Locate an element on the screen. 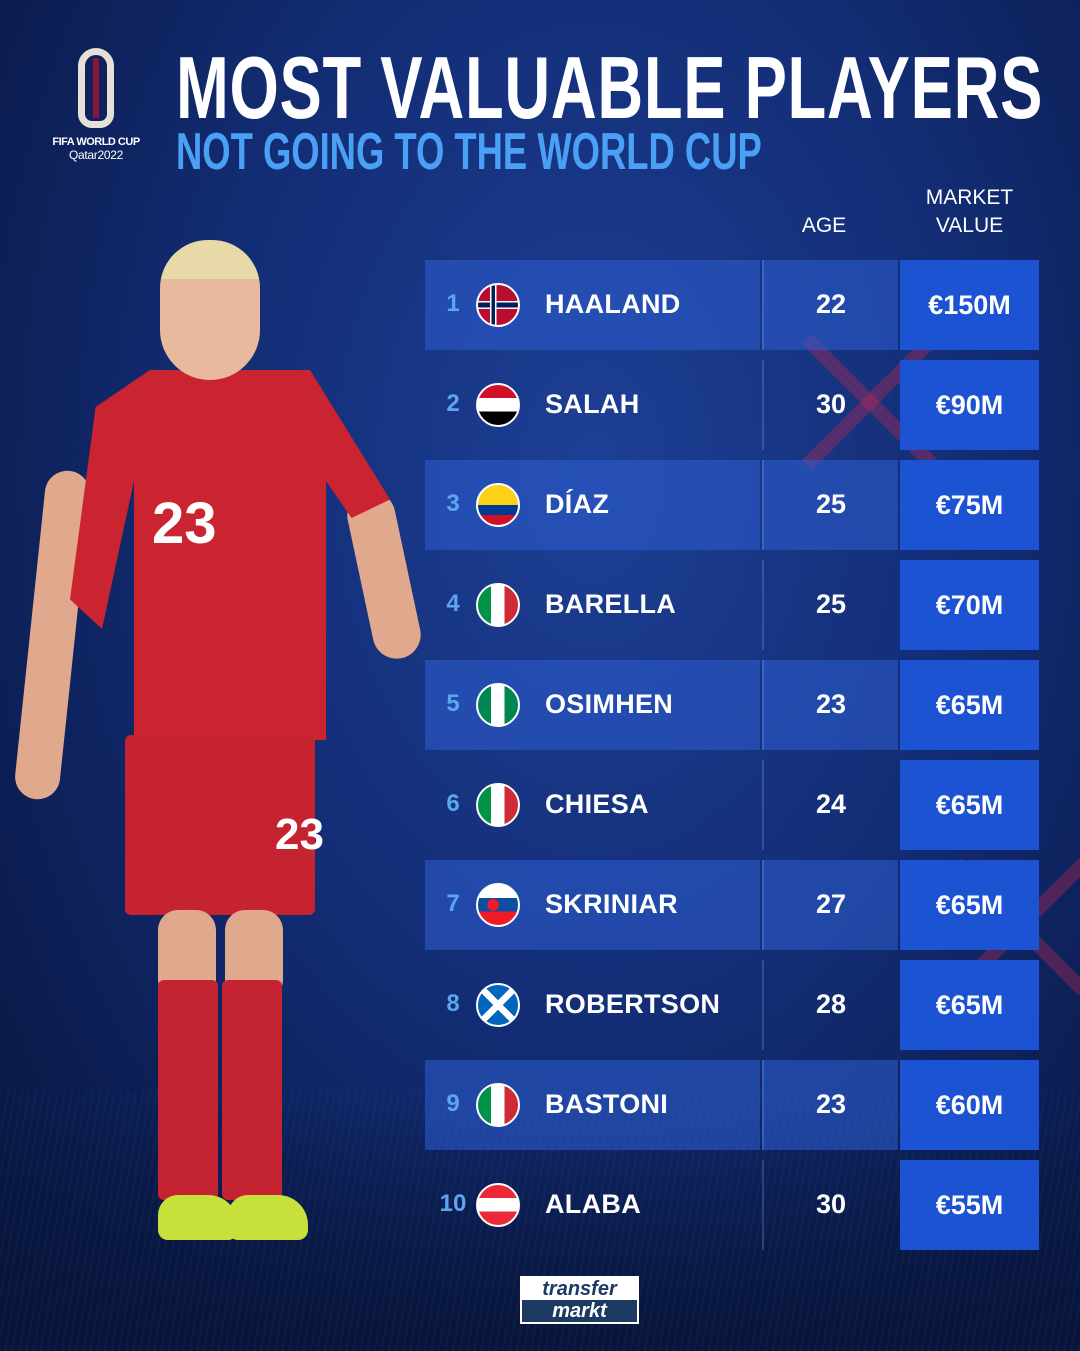  age-cell: 28 is located at coordinates (830, 1005).